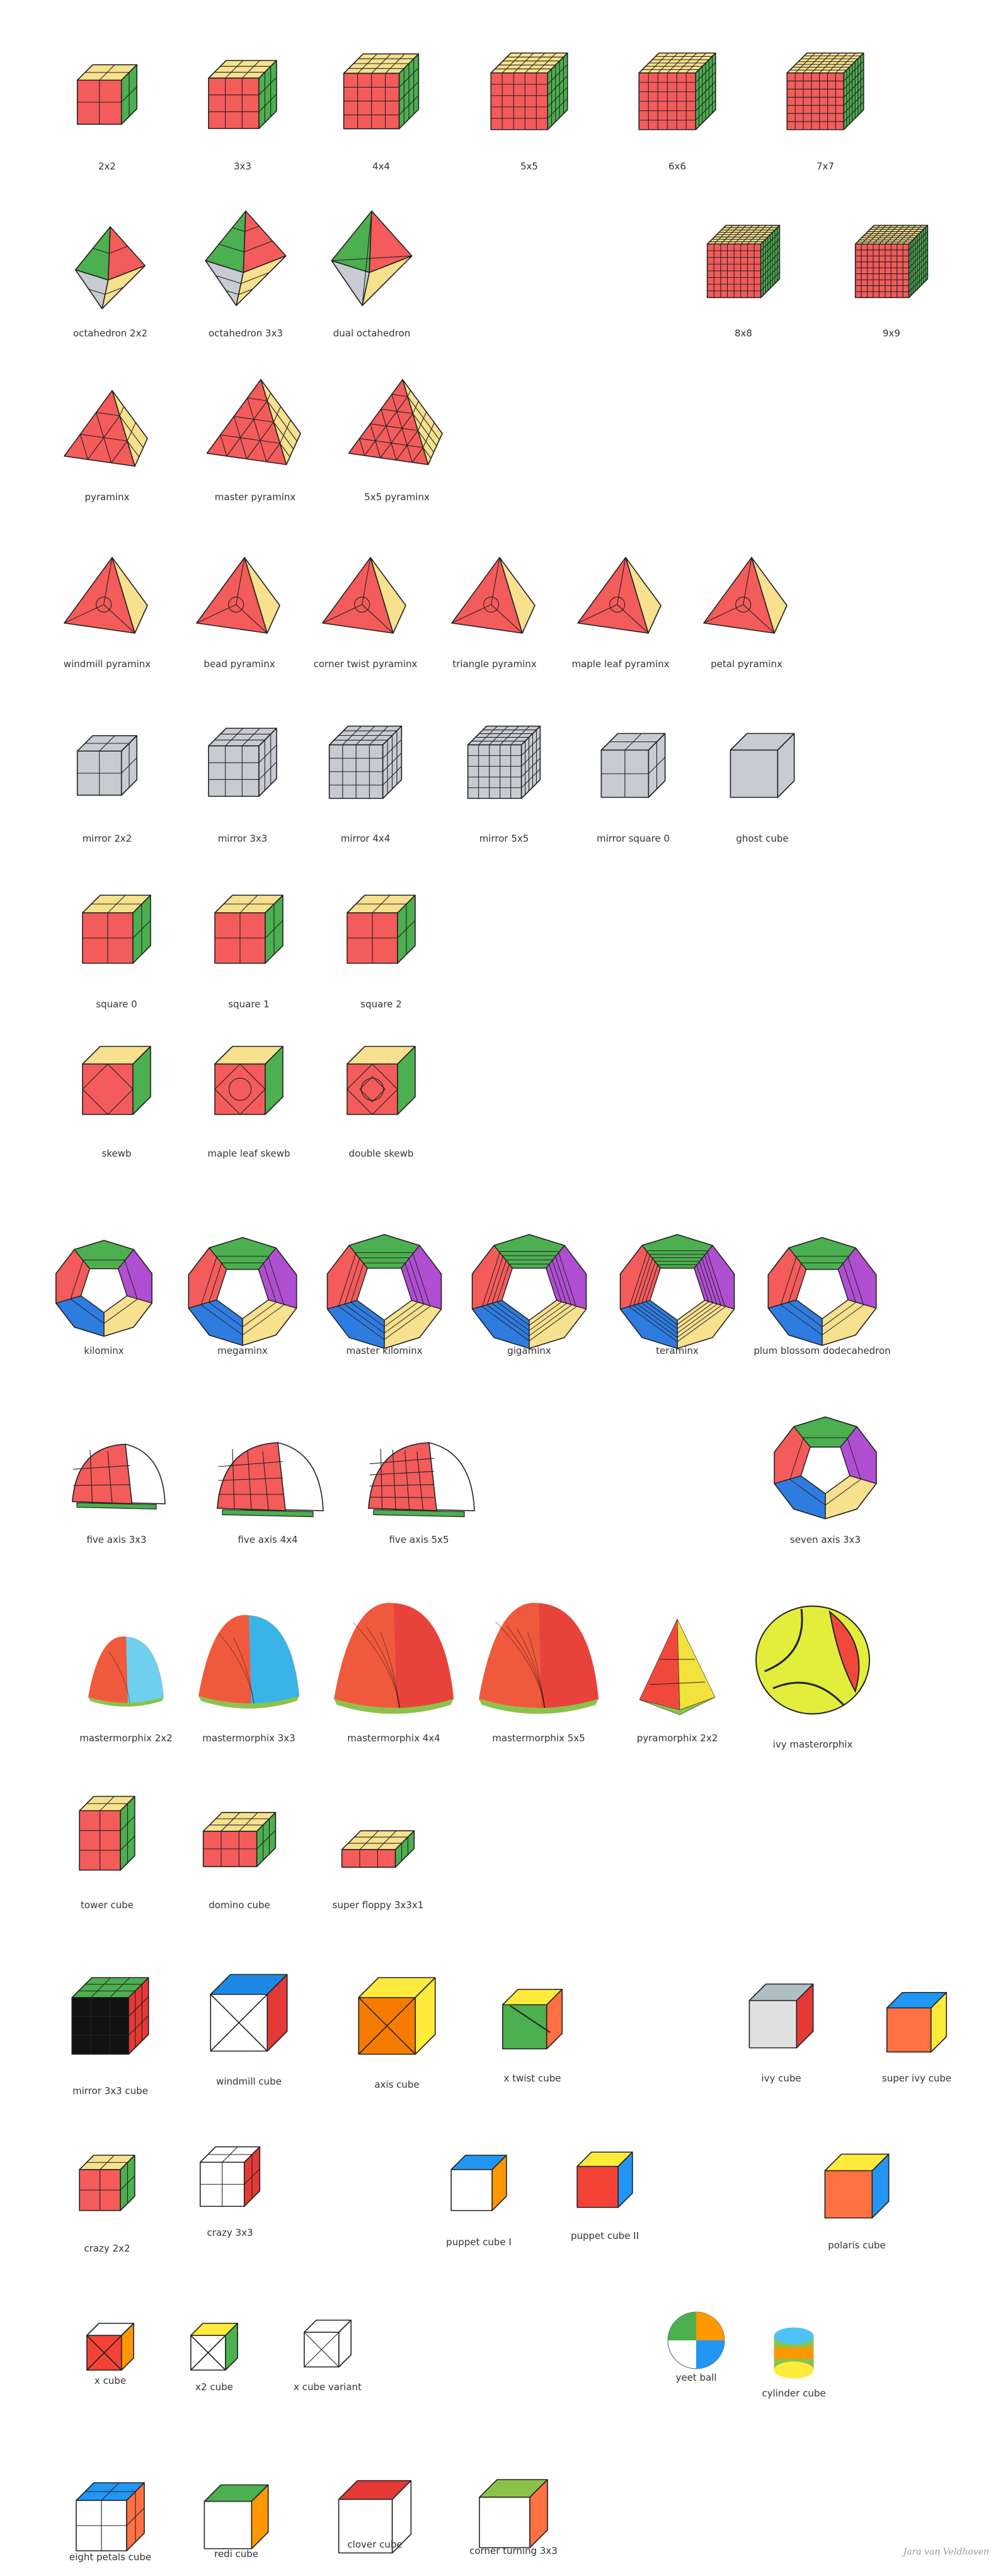 This screenshot has height=2576, width=1003. I want to click on puzzle-label-domino: domino cube, so click(239, 1905).